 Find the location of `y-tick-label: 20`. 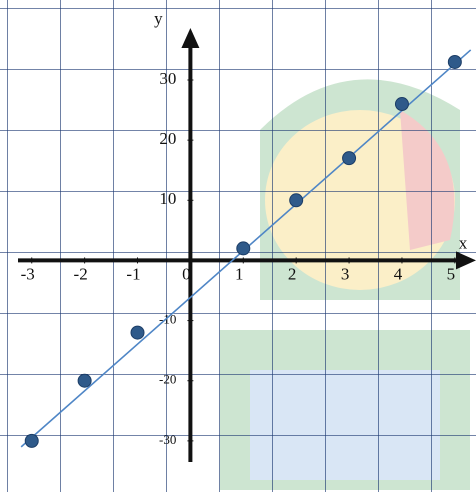

y-tick-label: 20 is located at coordinates (167, 138).